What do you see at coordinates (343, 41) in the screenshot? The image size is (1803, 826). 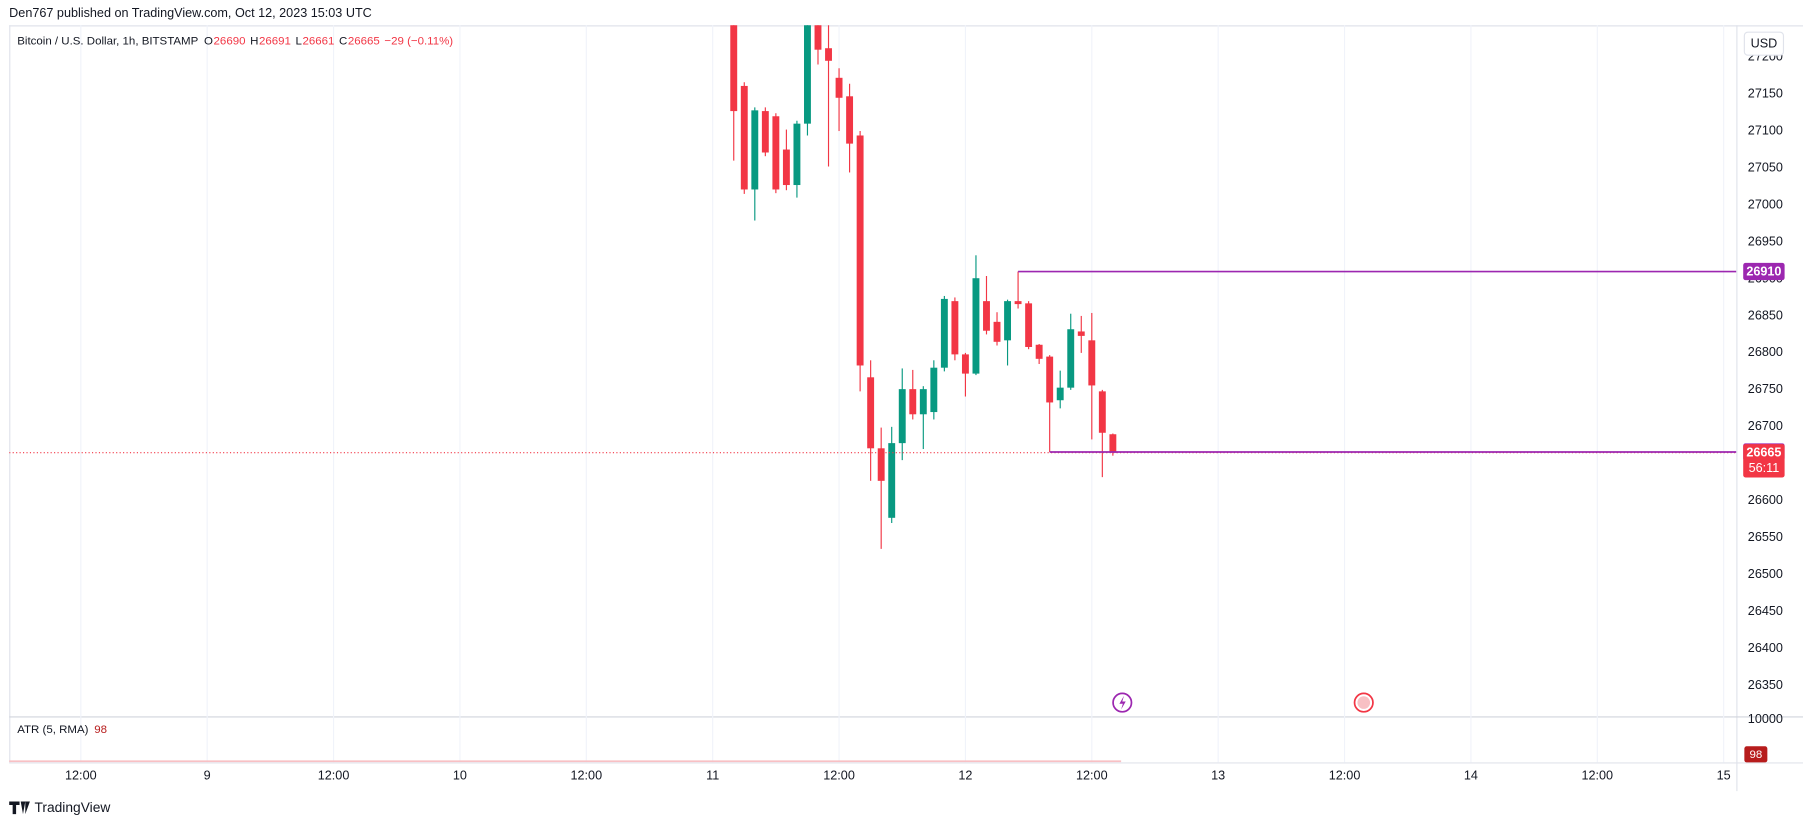 I see `legend-key: C` at bounding box center [343, 41].